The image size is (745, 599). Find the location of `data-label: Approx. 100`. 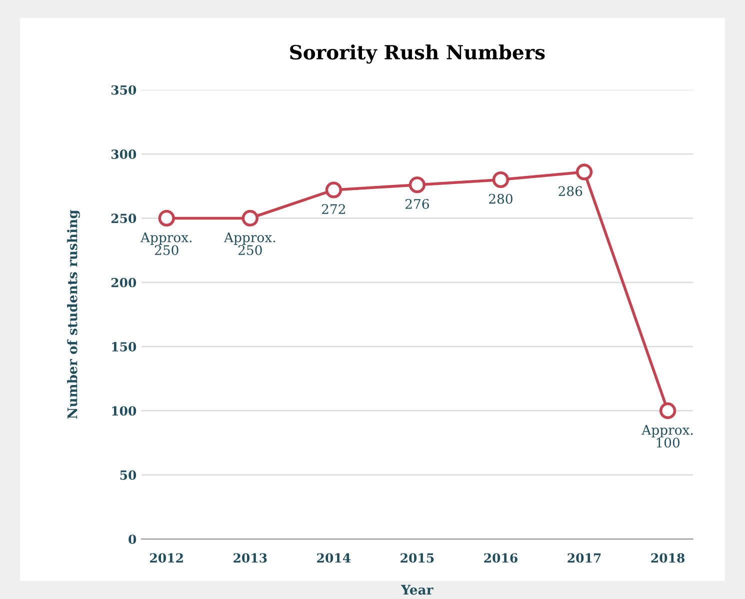

data-label: Approx. 100 is located at coordinates (667, 436).